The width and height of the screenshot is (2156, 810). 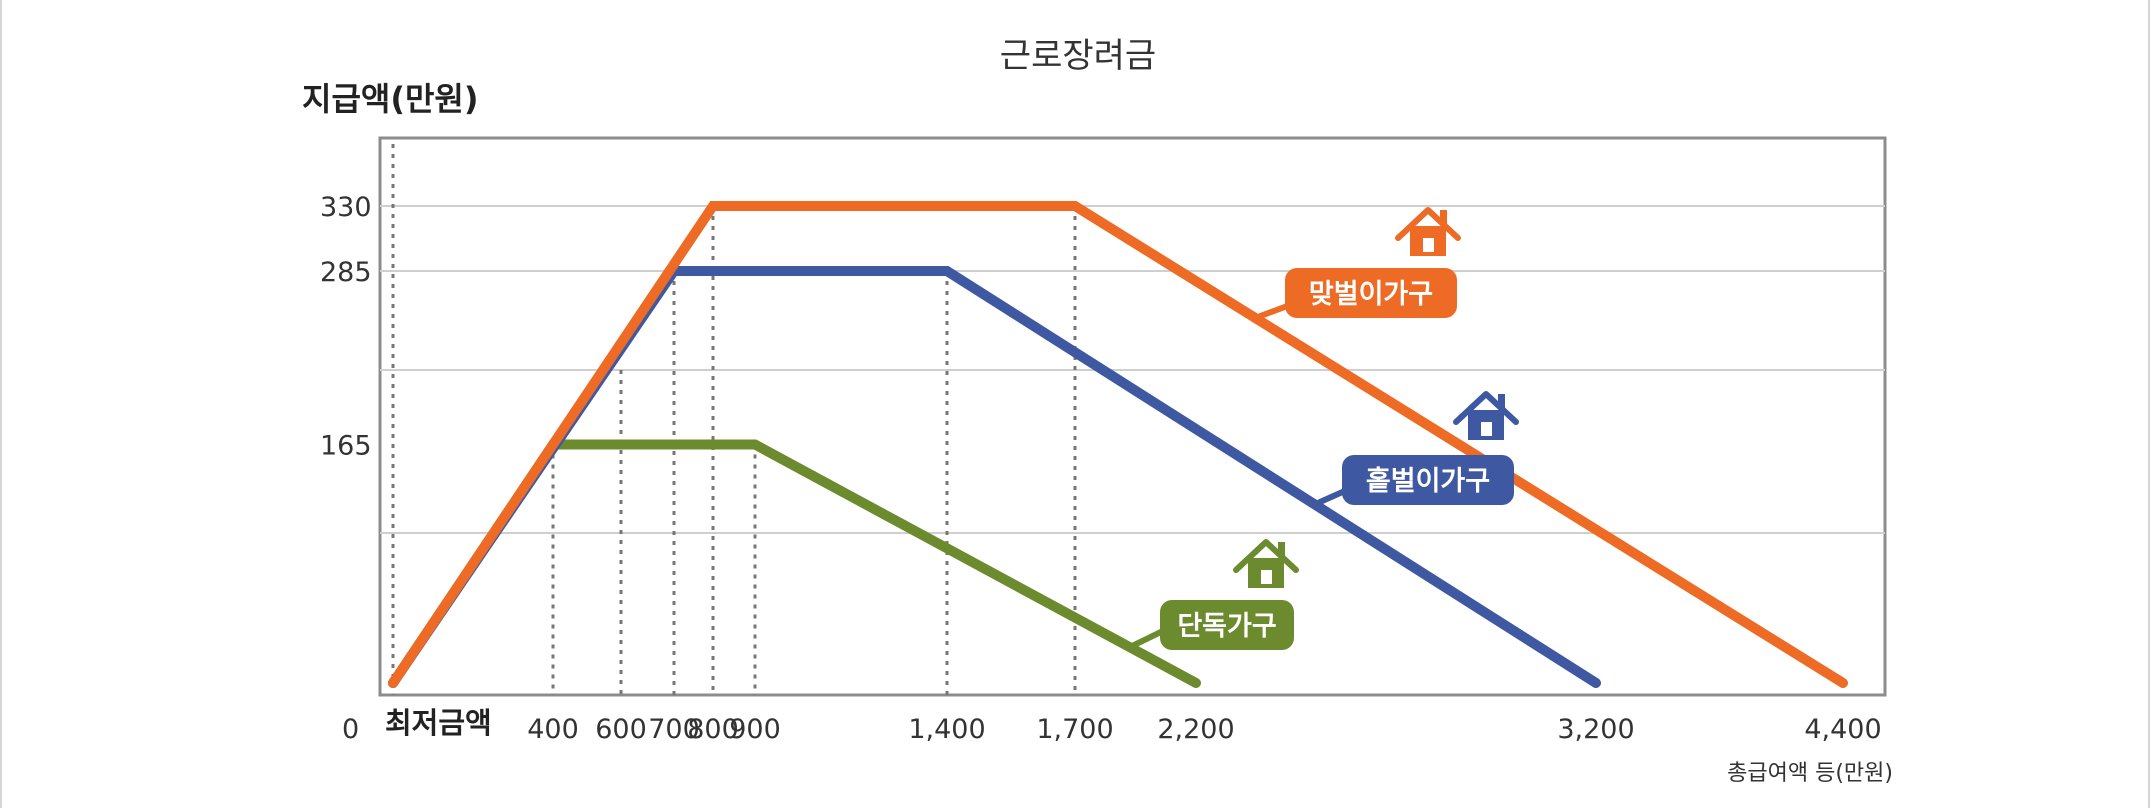 I want to click on legend-label: 단독가구, so click(x=1226, y=626).